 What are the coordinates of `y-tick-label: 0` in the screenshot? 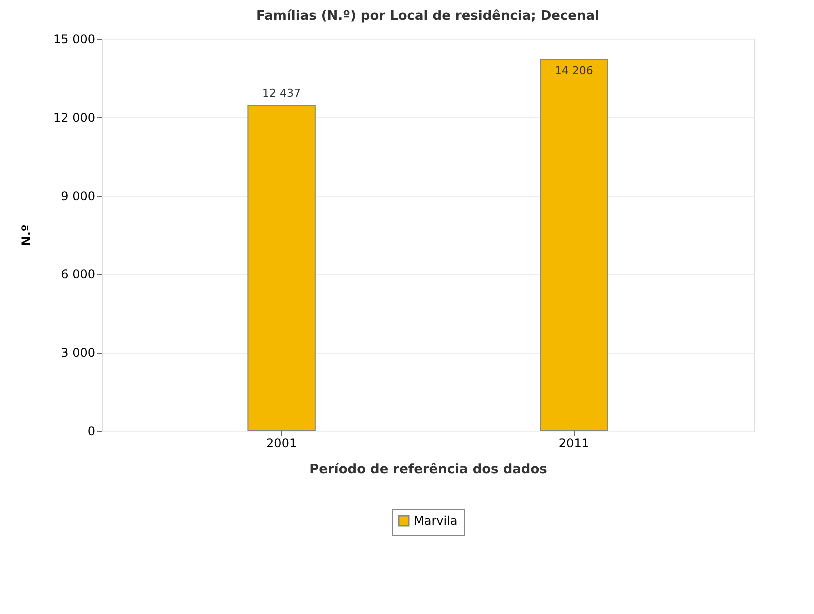 It's located at (92, 431).